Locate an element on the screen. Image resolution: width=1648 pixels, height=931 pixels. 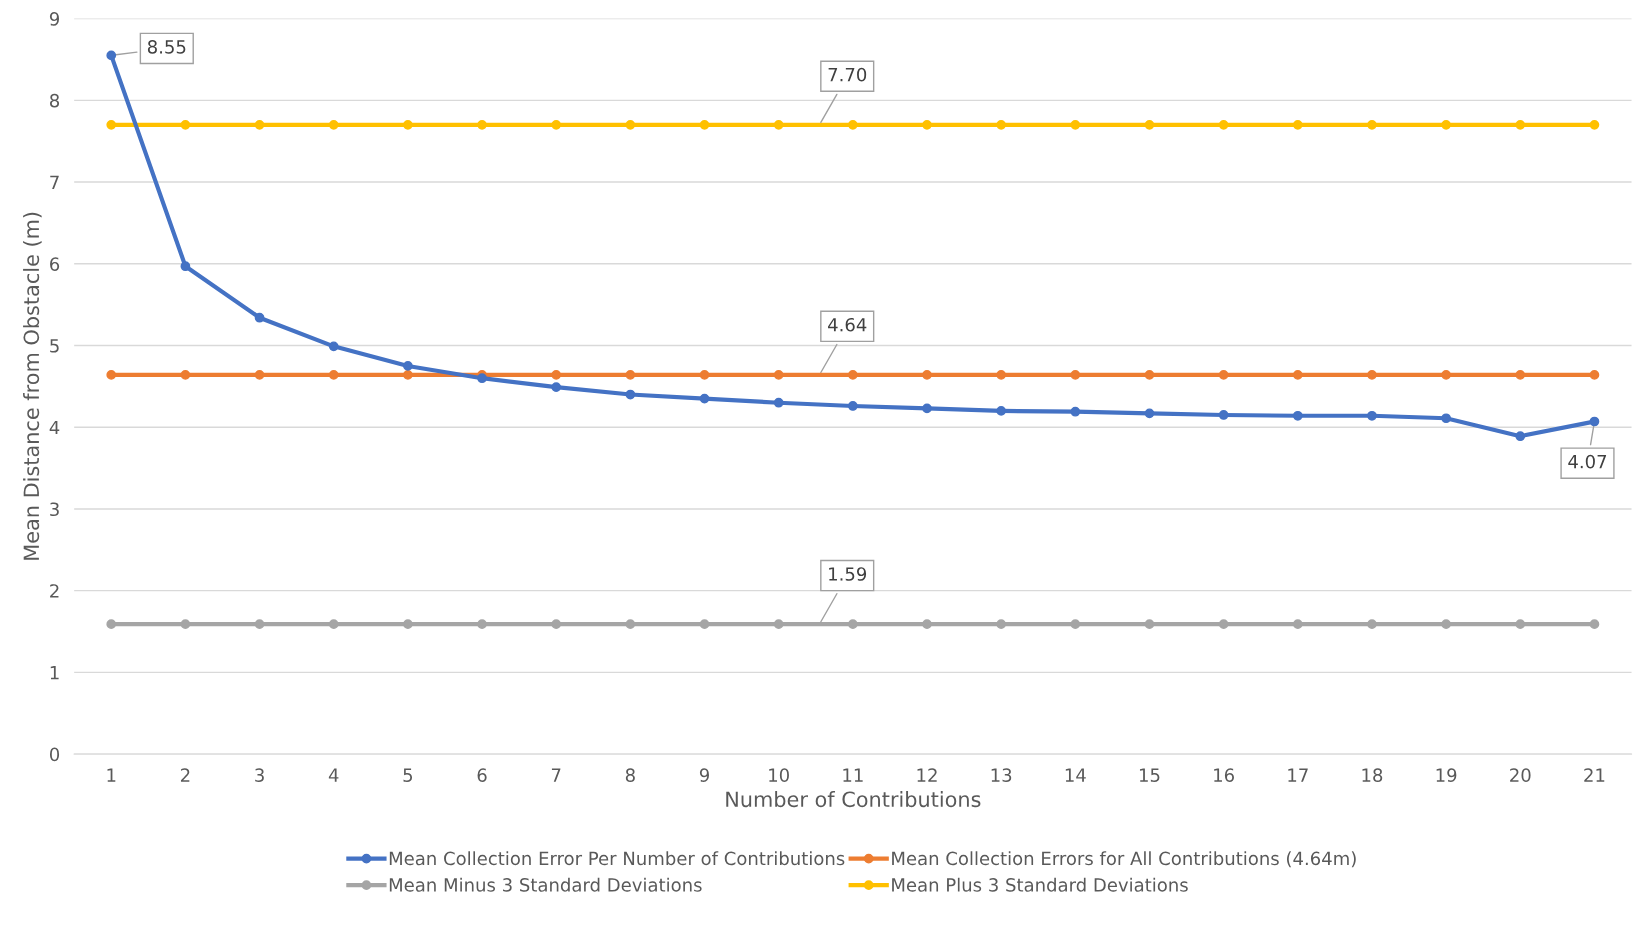
legend-label: Mean Minus 3 Standard Deviations is located at coordinates (545, 884).